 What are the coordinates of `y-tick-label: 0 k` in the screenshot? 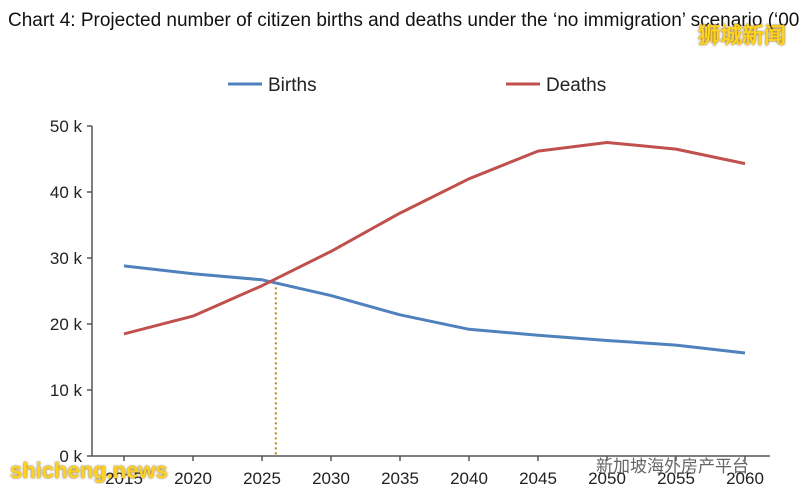 It's located at (70, 456).